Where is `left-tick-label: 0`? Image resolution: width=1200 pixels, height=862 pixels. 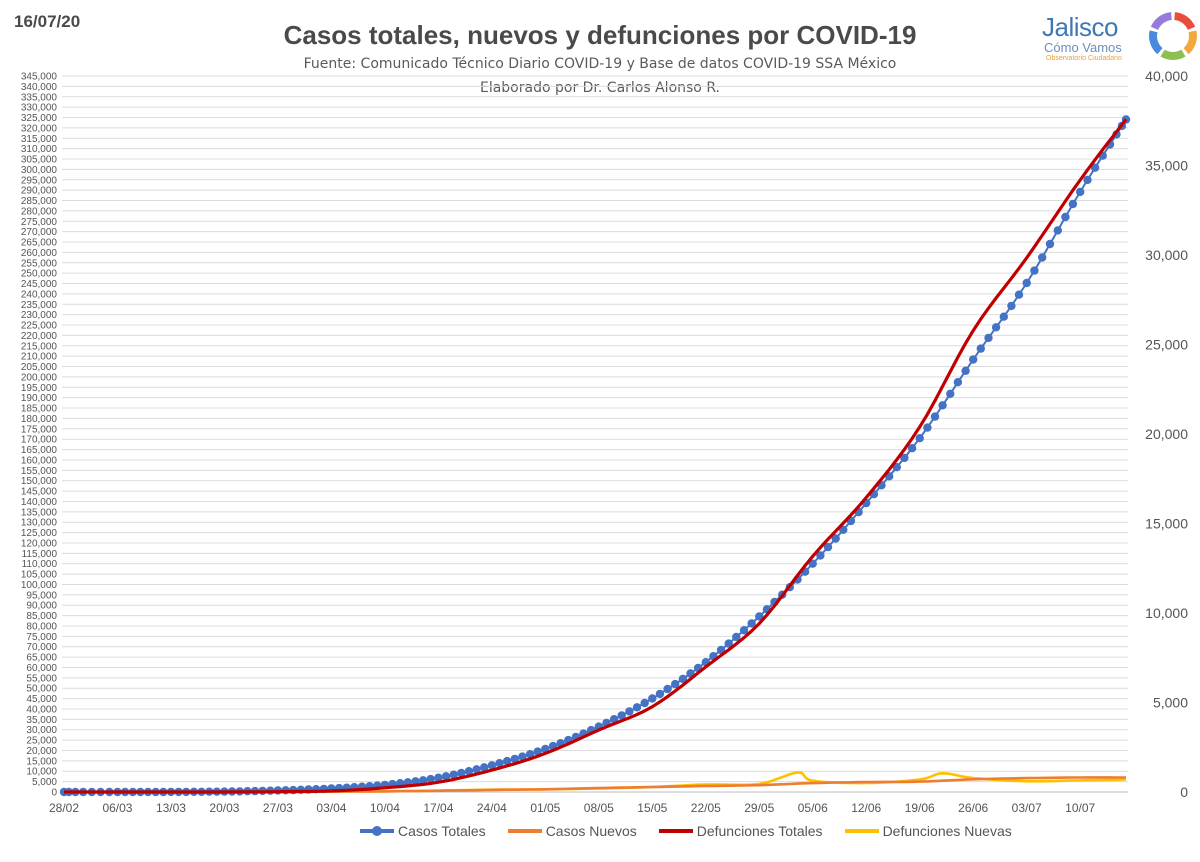 left-tick-label: 0 is located at coordinates (54, 793).